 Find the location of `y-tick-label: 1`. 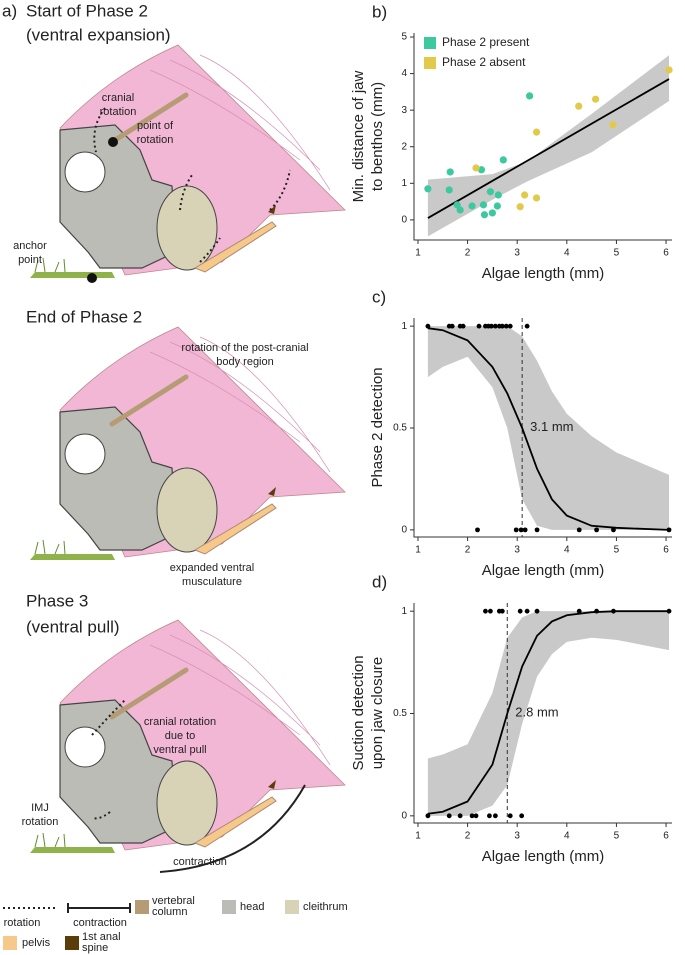

y-tick-label: 1 is located at coordinates (404, 183).